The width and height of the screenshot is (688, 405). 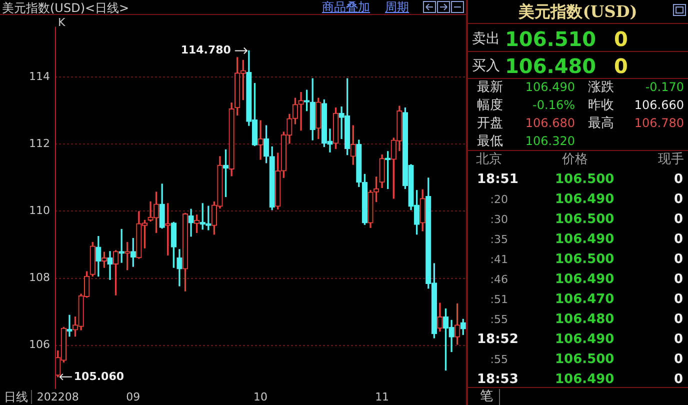 I want to click on text: 日线, so click(x=18, y=397).